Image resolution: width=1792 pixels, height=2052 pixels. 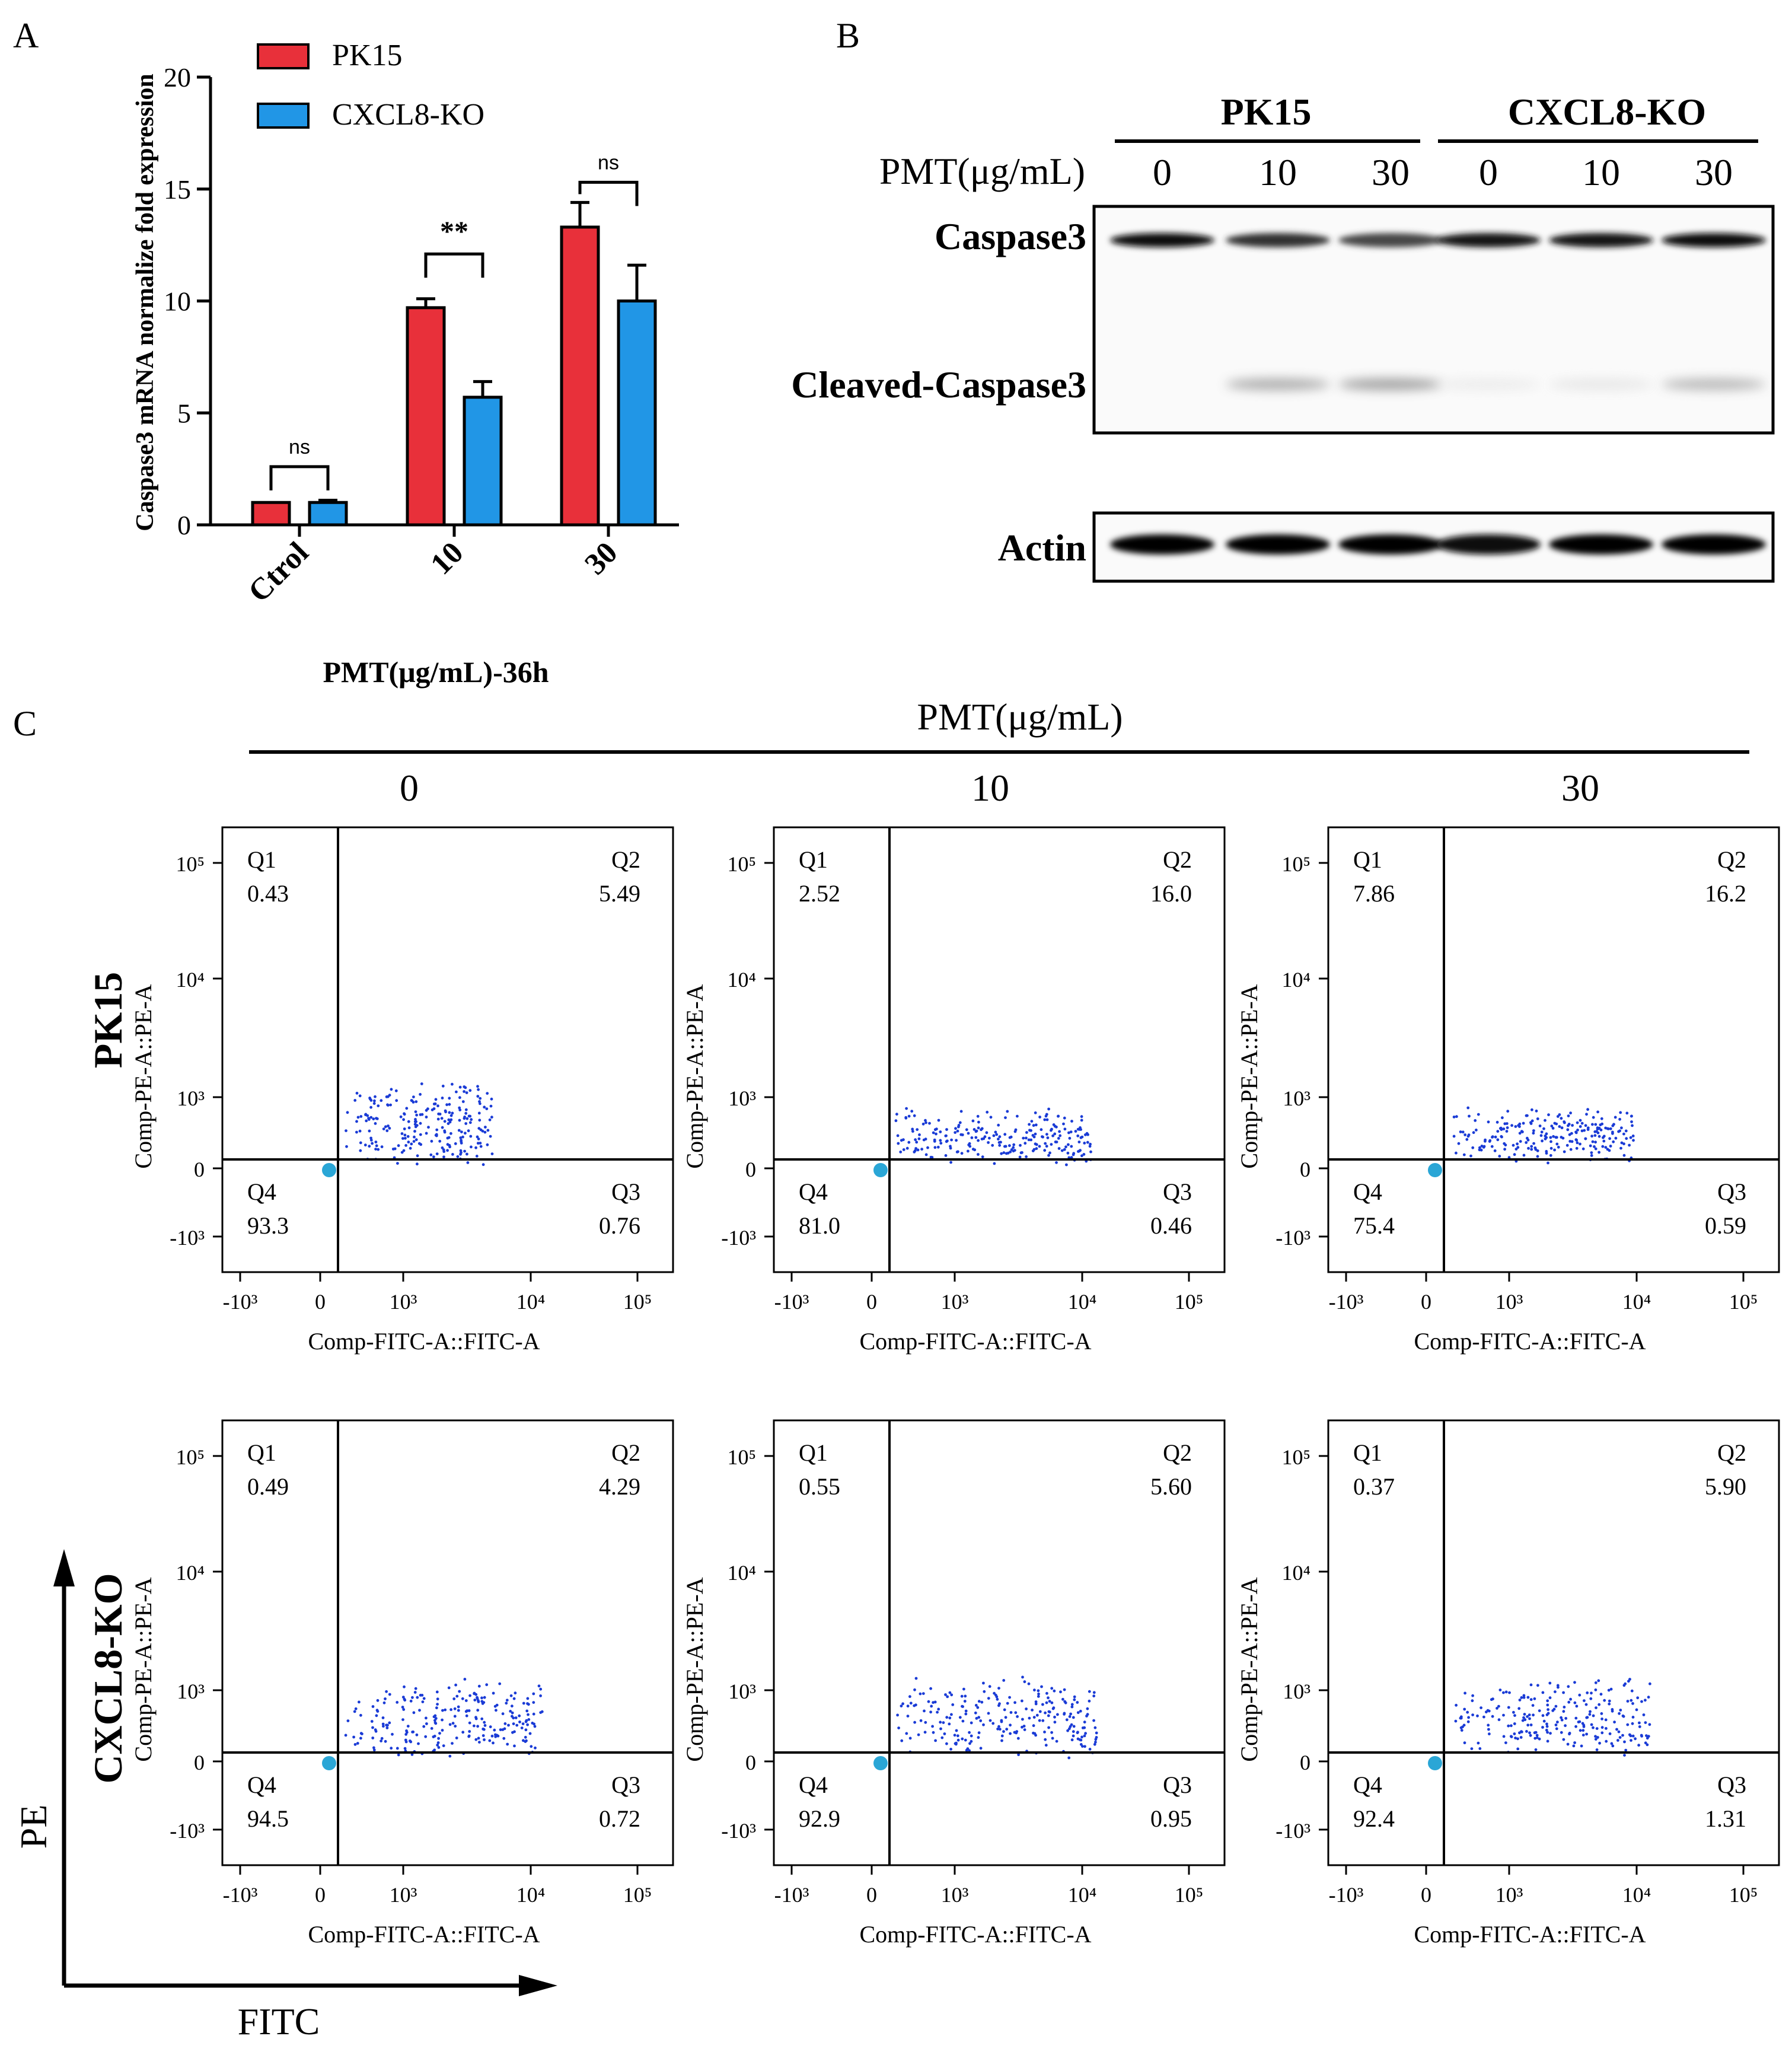 What do you see at coordinates (1171, 1486) in the screenshot?
I see `quadrant-value: 5.60` at bounding box center [1171, 1486].